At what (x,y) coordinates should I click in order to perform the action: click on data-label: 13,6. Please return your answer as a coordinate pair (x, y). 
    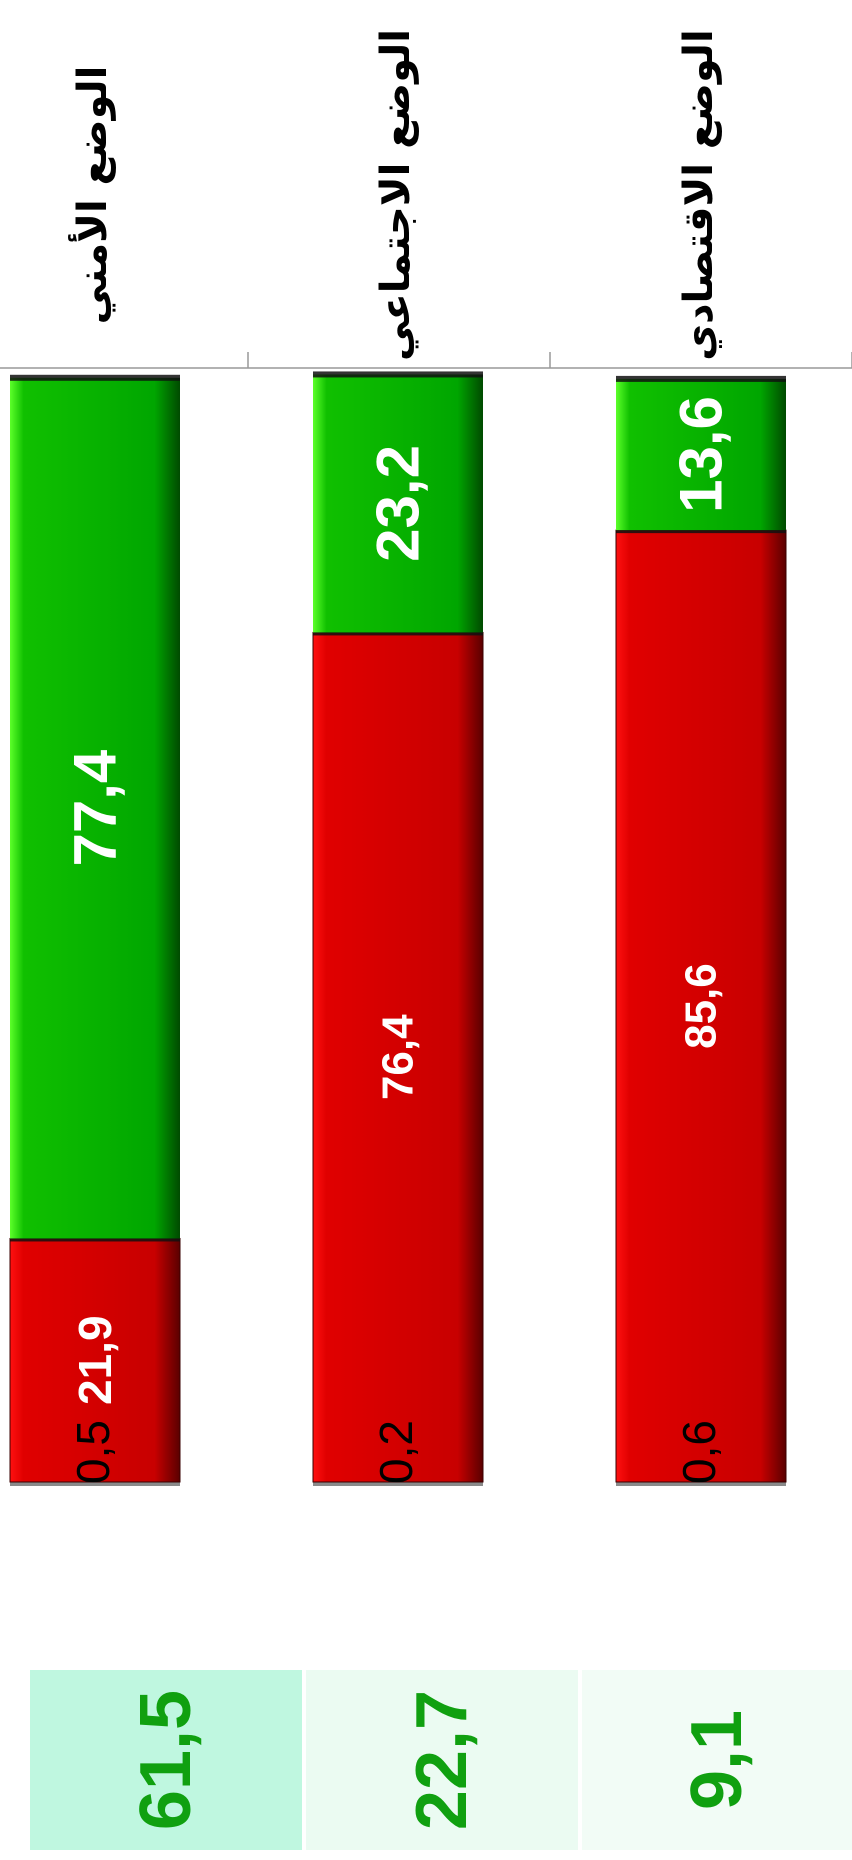
    Looking at the image, I should click on (701, 454).